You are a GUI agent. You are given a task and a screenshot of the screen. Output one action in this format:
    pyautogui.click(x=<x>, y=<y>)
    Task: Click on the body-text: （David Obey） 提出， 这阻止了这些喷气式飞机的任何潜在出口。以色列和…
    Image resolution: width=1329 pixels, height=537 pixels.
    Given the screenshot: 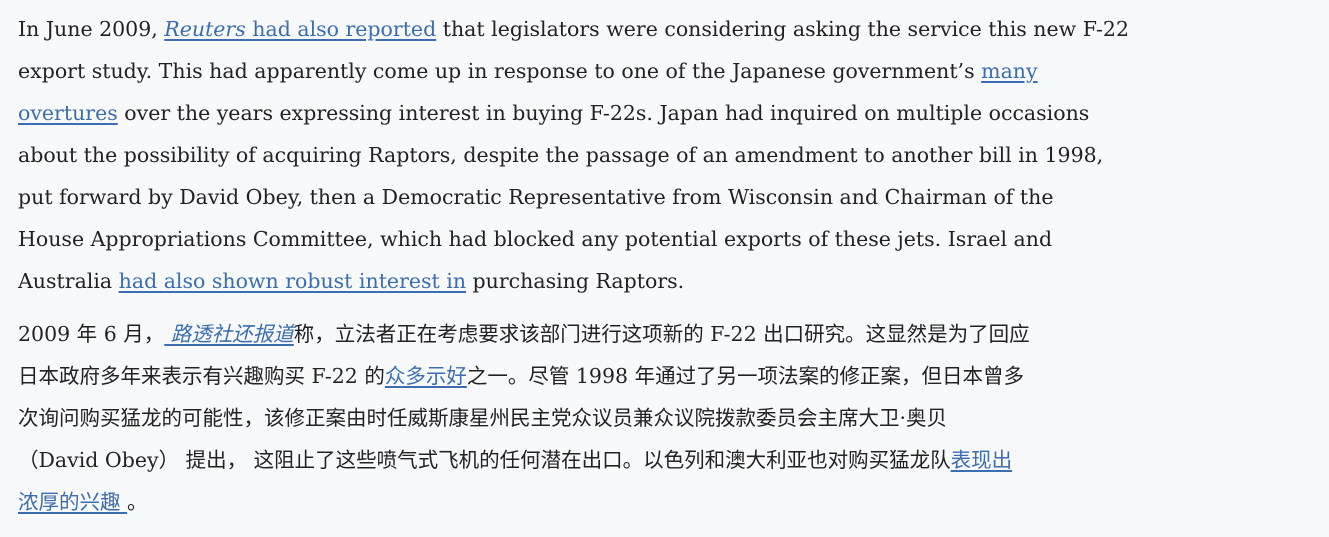 What is the action you would take?
    pyautogui.click(x=484, y=460)
    